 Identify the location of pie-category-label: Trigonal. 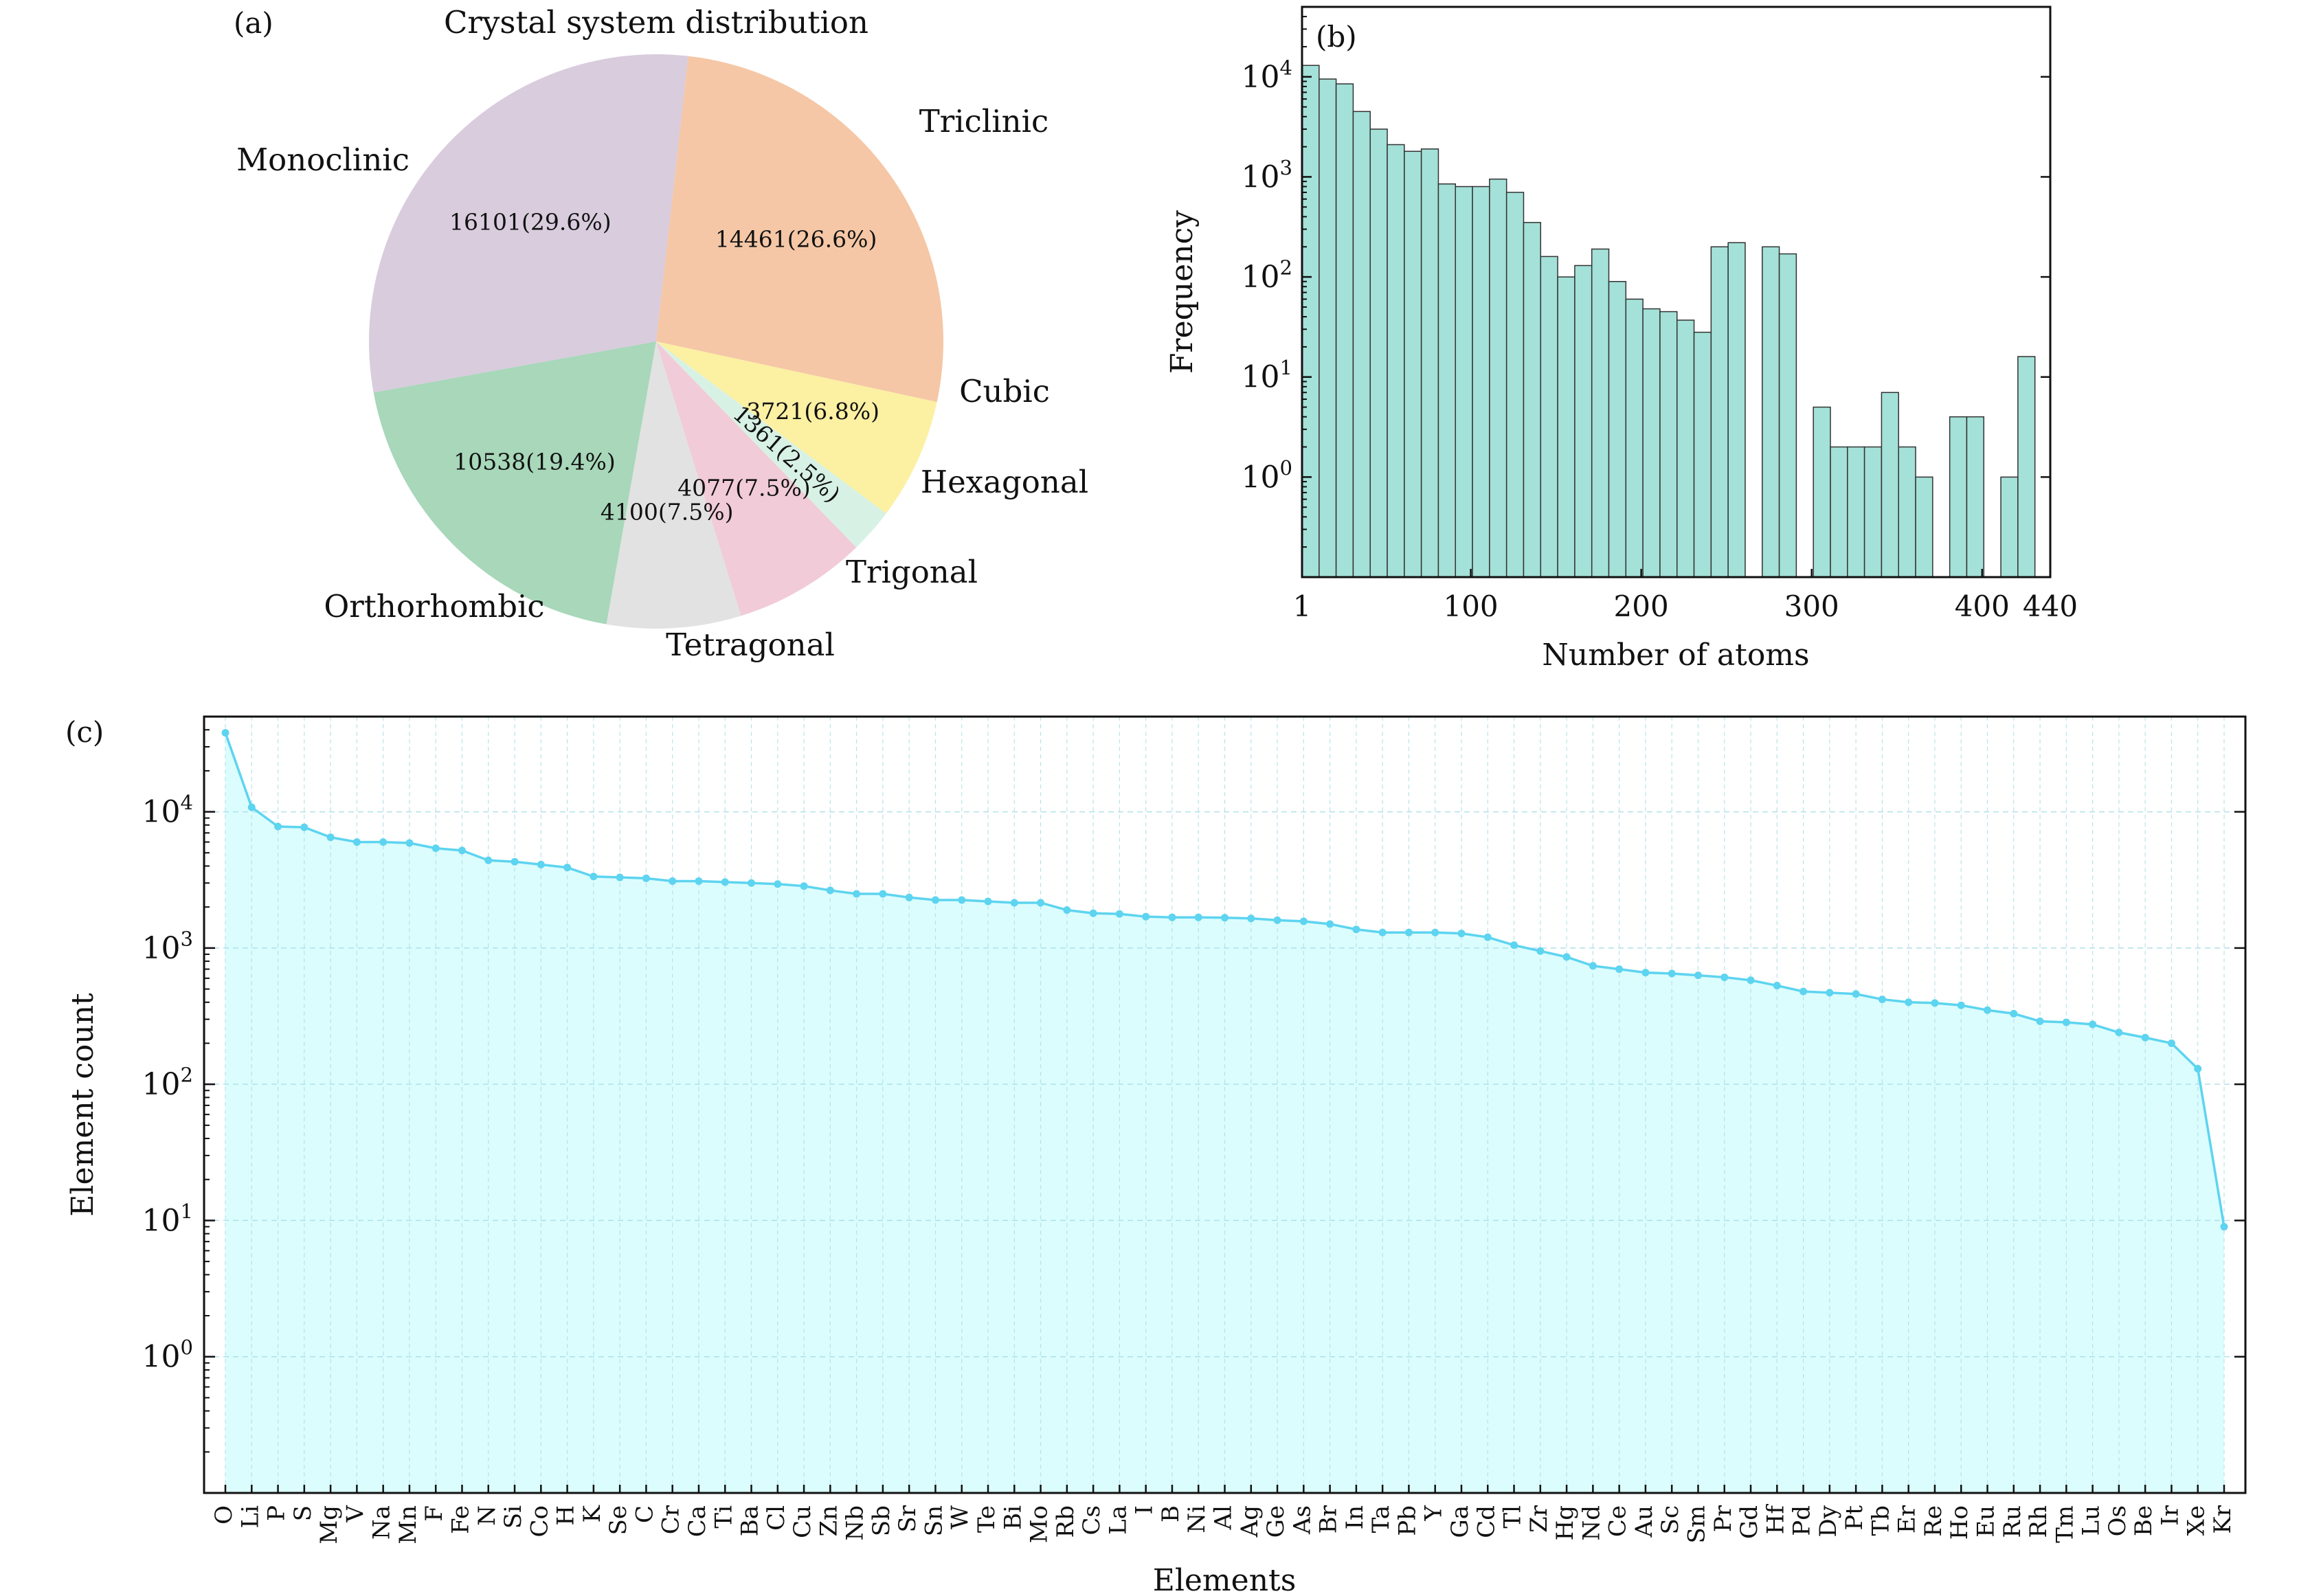
(912, 572).